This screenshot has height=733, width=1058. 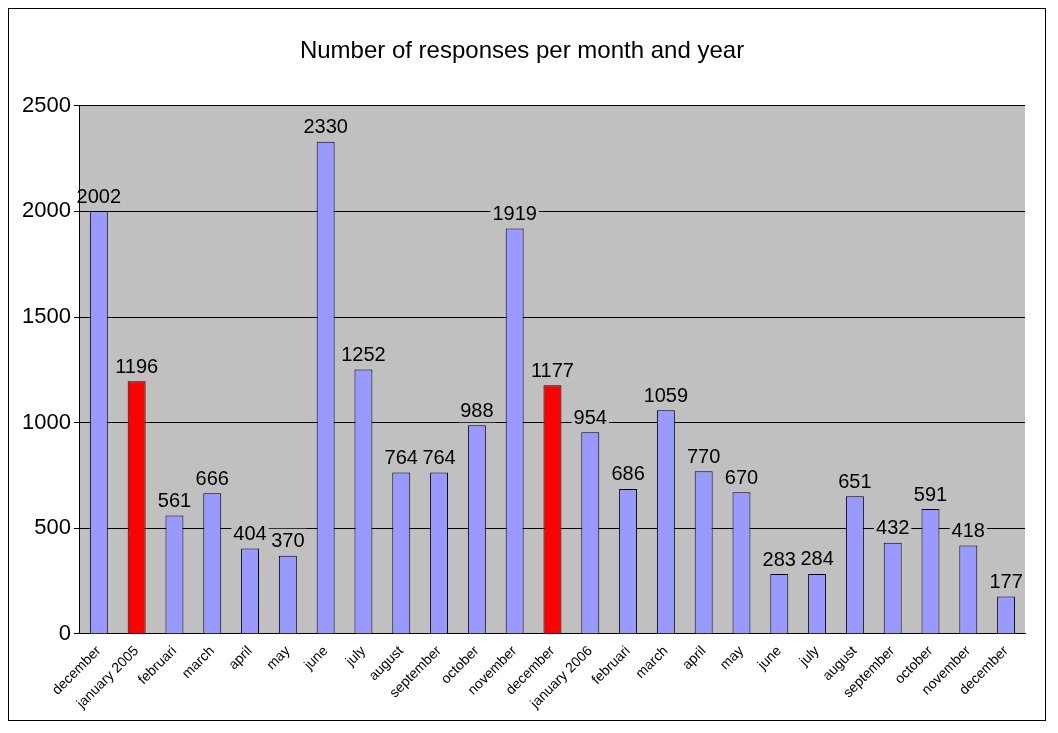 What do you see at coordinates (855, 480) in the screenshot?
I see `data-label: 651` at bounding box center [855, 480].